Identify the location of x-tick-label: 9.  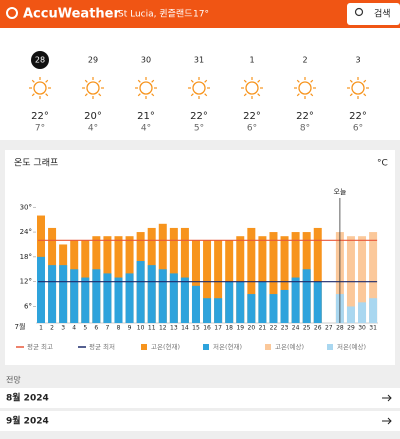
(130, 328).